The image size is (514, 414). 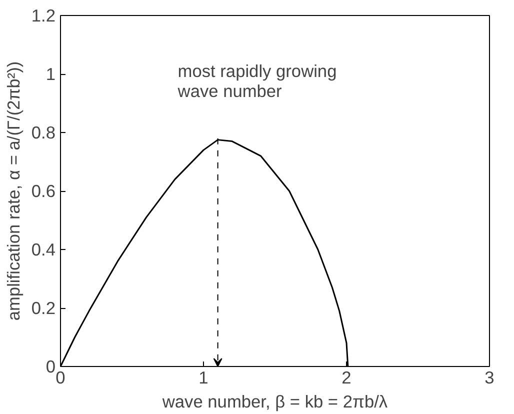 What do you see at coordinates (489, 378) in the screenshot?
I see `x-tick-label: 3` at bounding box center [489, 378].